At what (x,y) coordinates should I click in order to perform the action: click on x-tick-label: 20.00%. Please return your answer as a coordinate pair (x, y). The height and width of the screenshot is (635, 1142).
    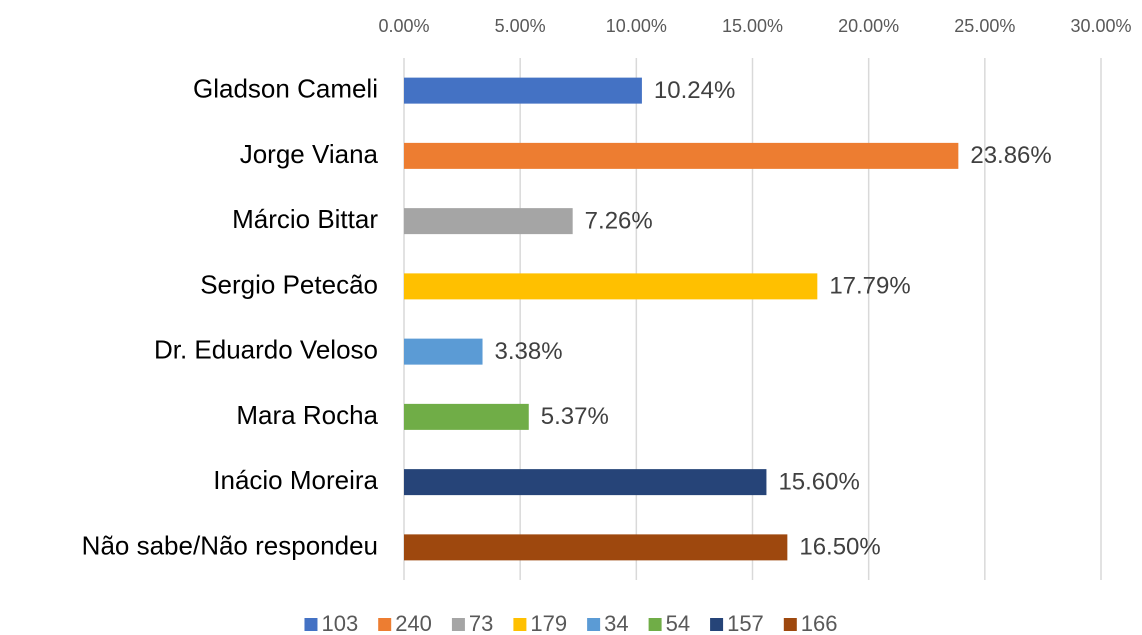
    Looking at the image, I should click on (868, 26).